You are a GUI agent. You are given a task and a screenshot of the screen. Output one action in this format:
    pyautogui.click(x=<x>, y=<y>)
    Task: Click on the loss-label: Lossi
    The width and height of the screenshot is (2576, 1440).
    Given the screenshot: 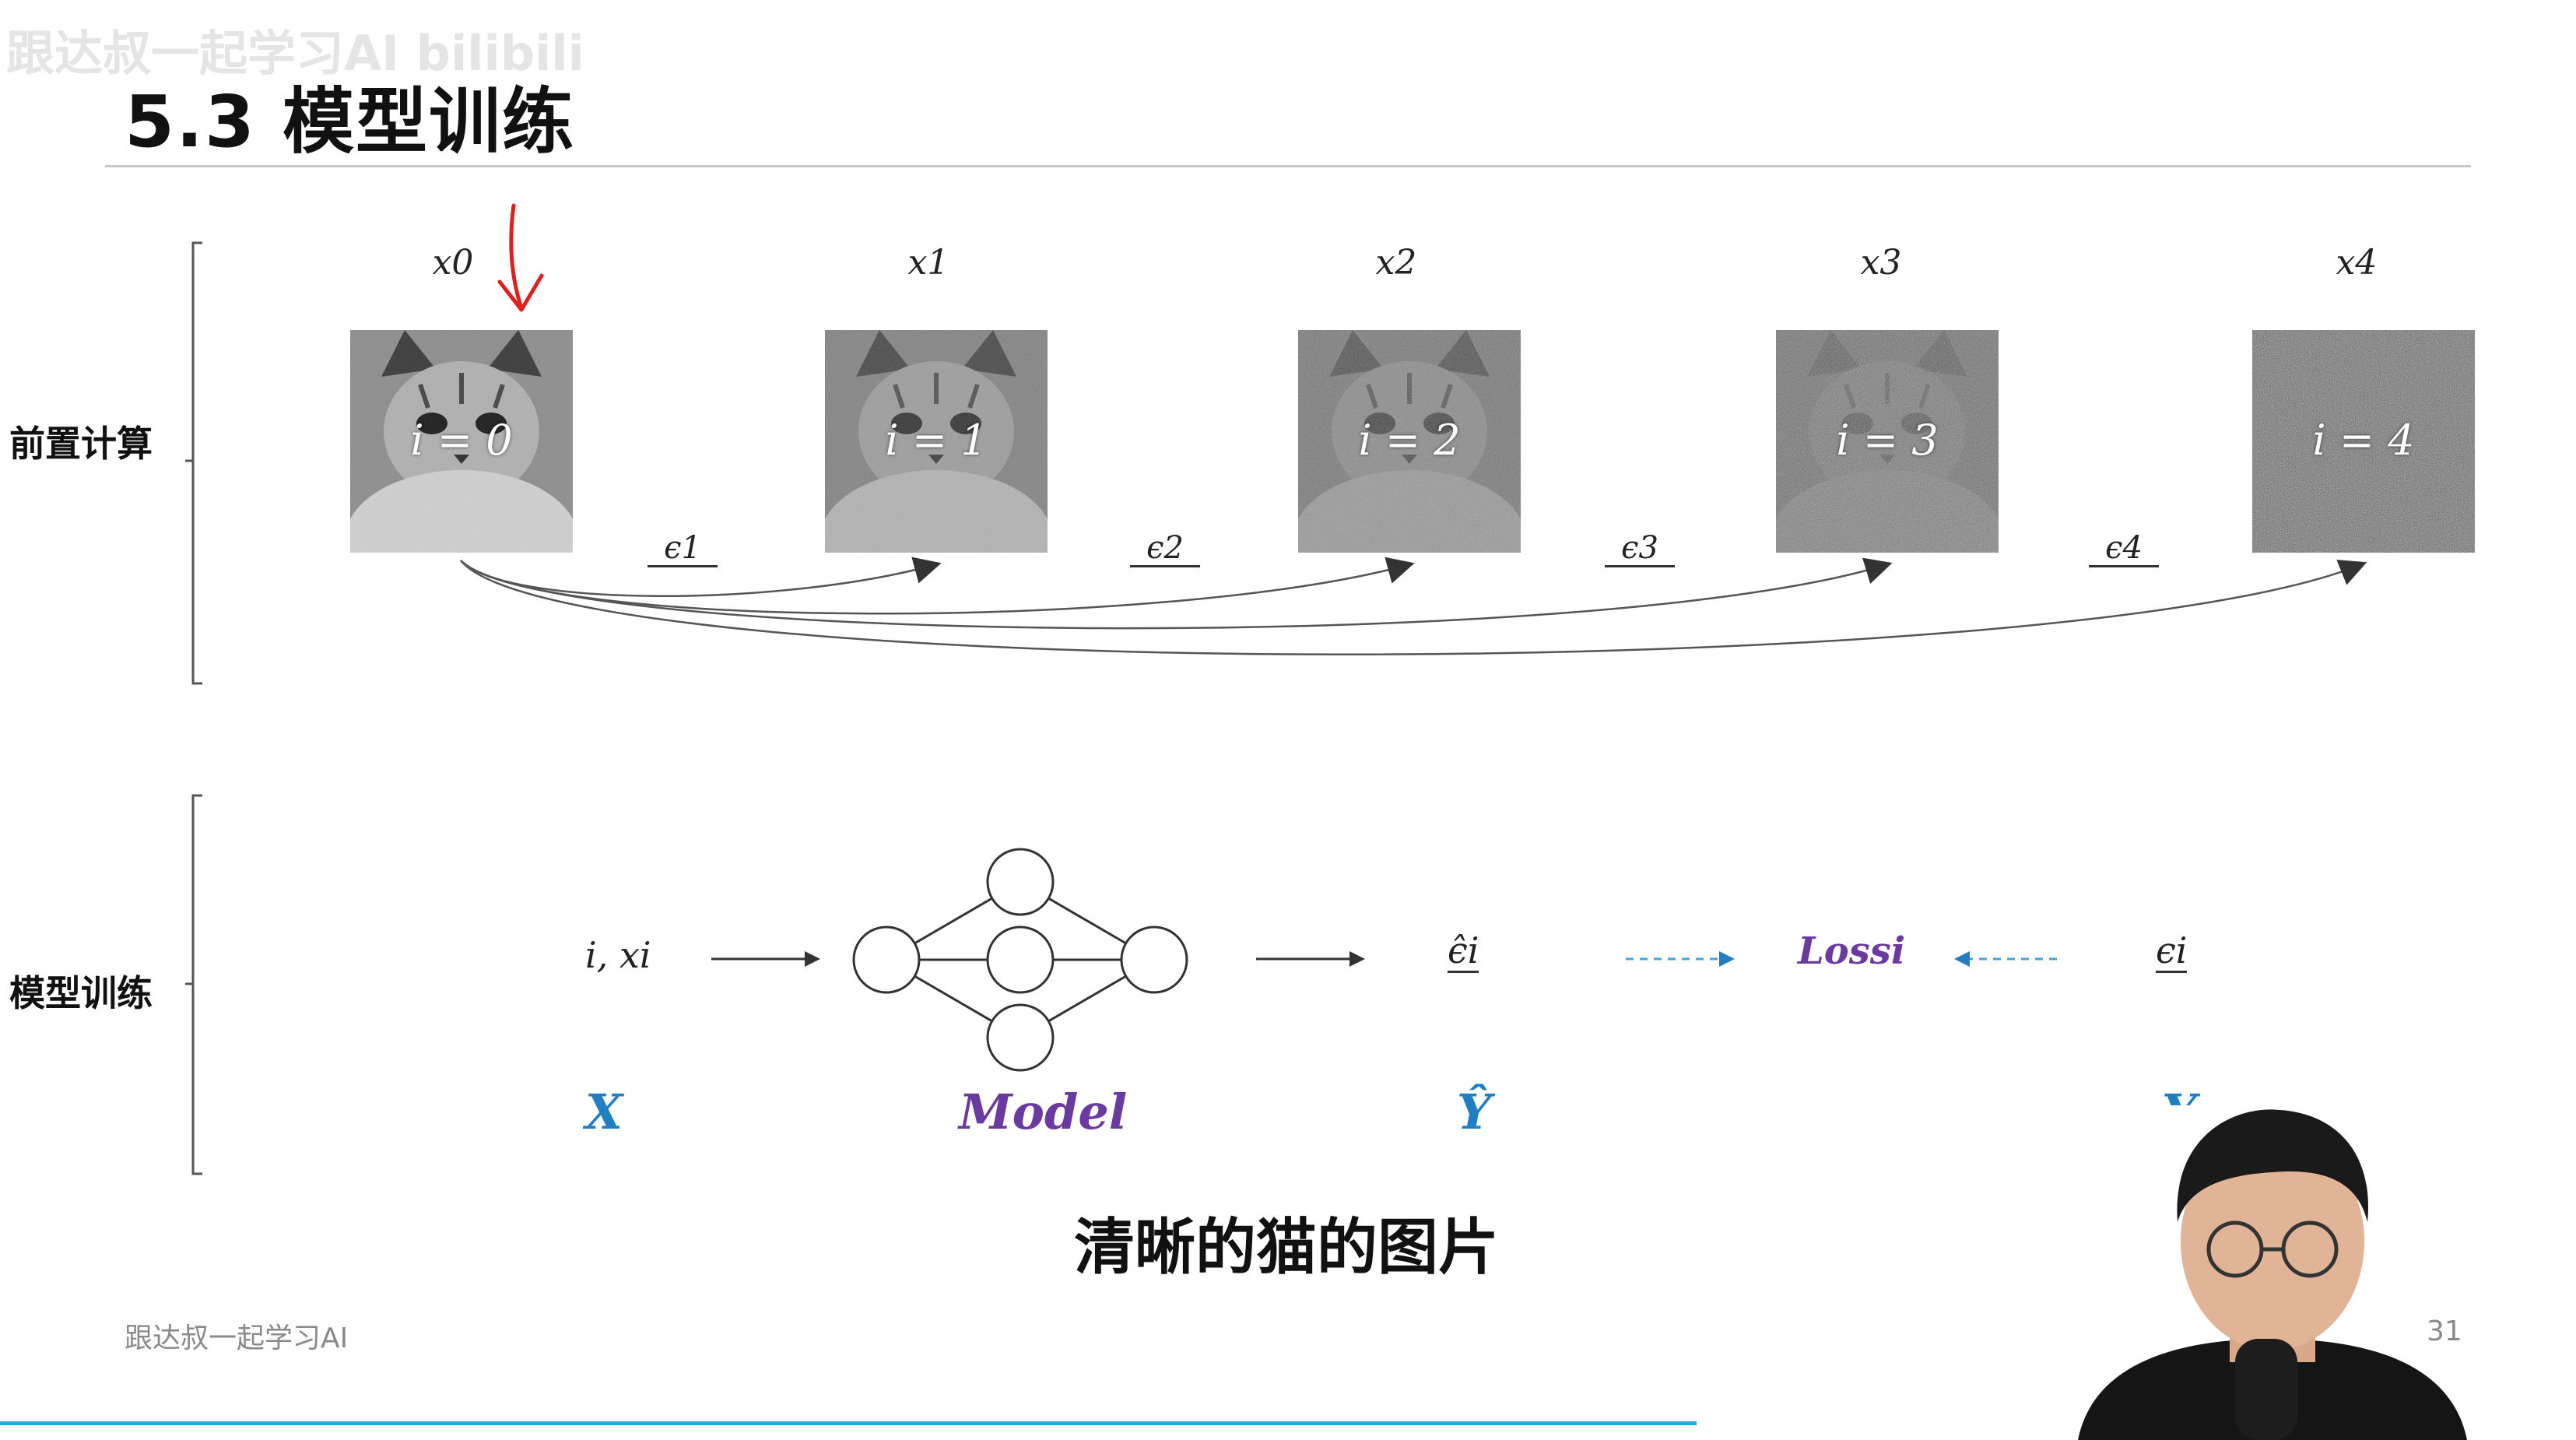 What is the action you would take?
    pyautogui.click(x=1852, y=951)
    